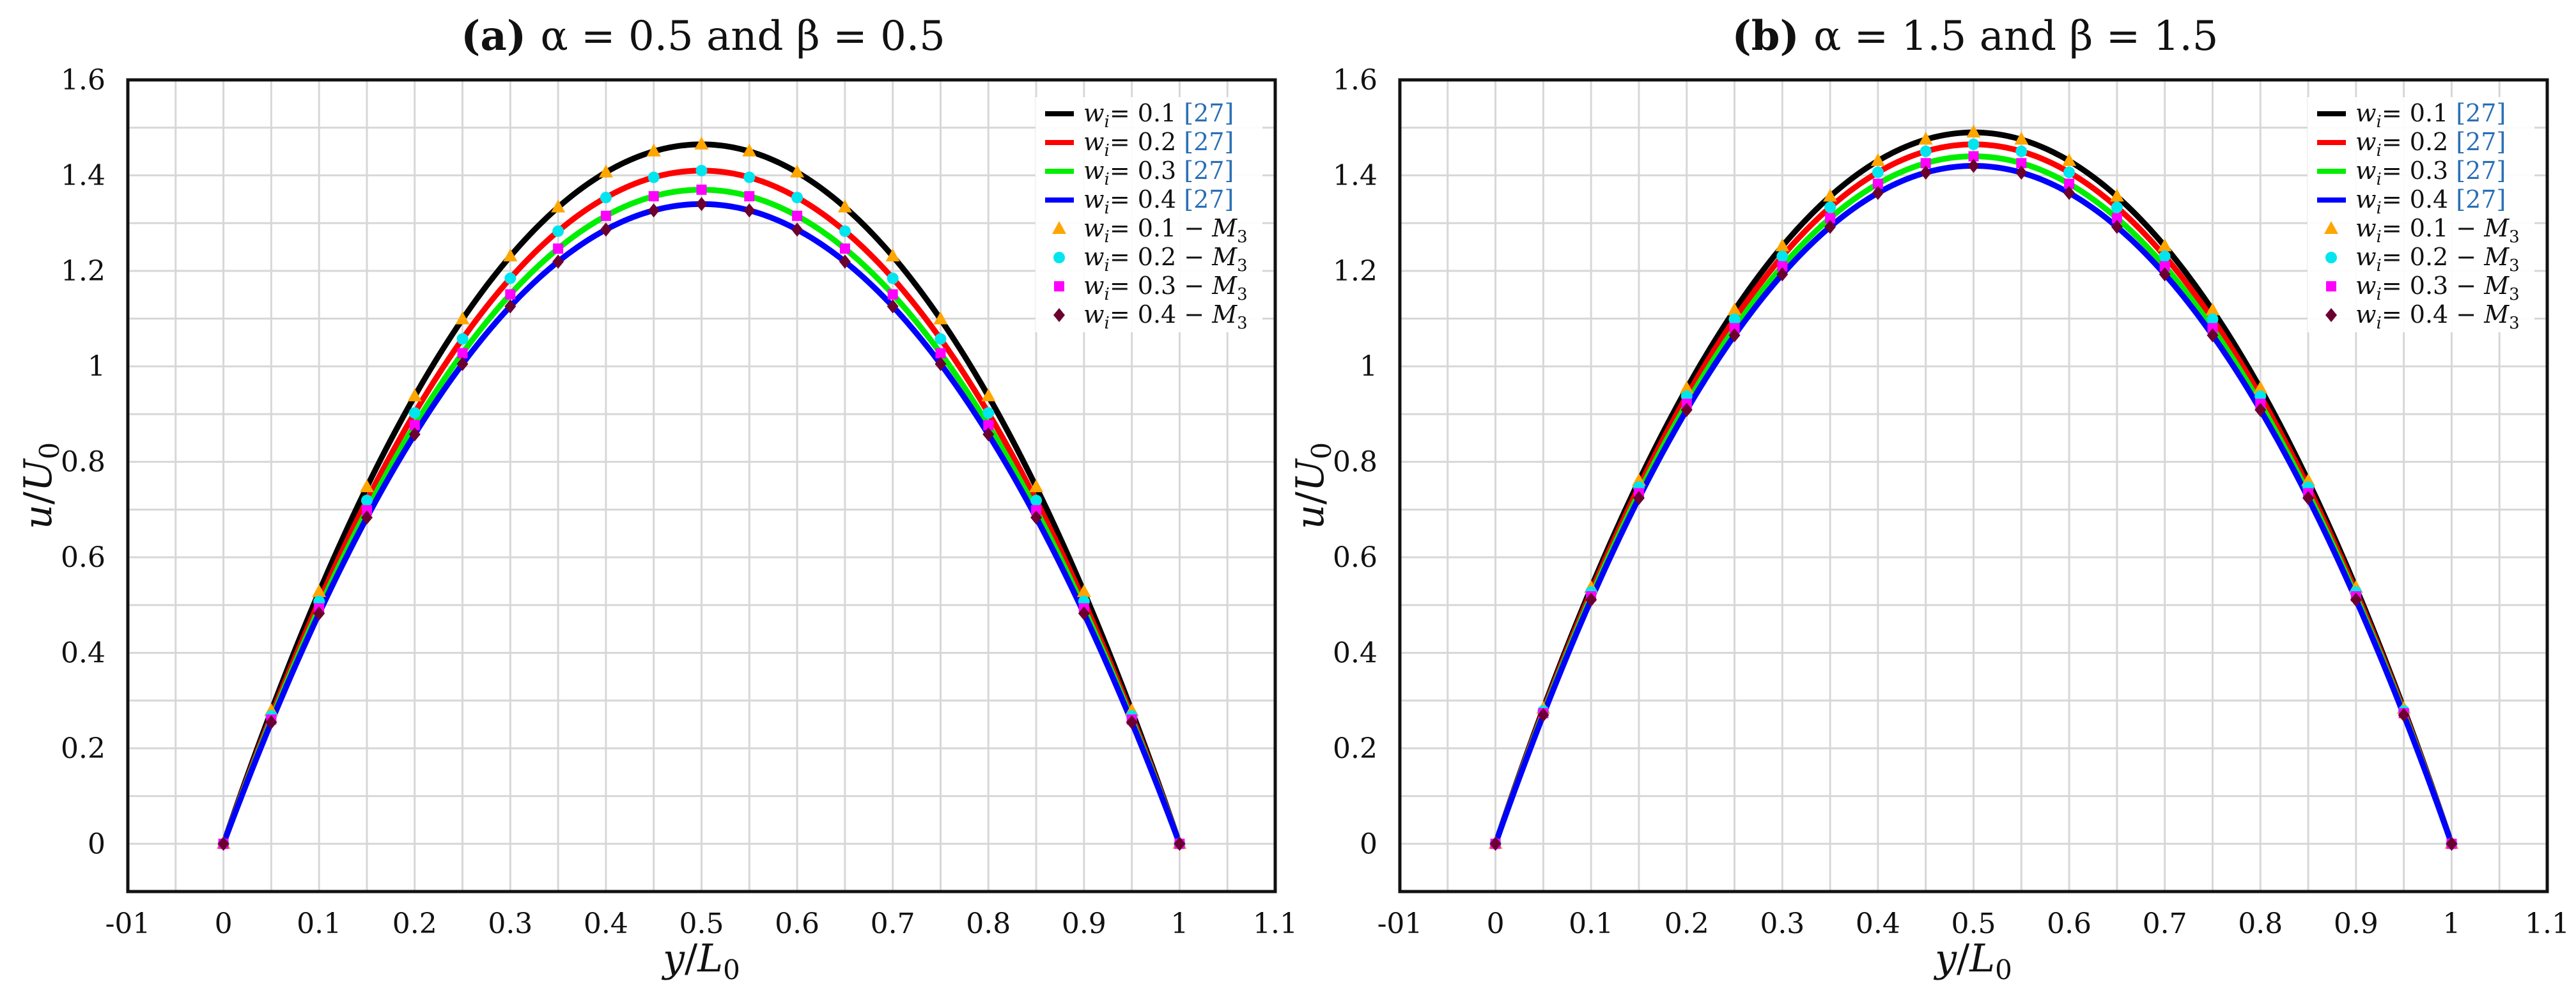  I want to click on y-tick-label: 1.6, so click(83, 80).